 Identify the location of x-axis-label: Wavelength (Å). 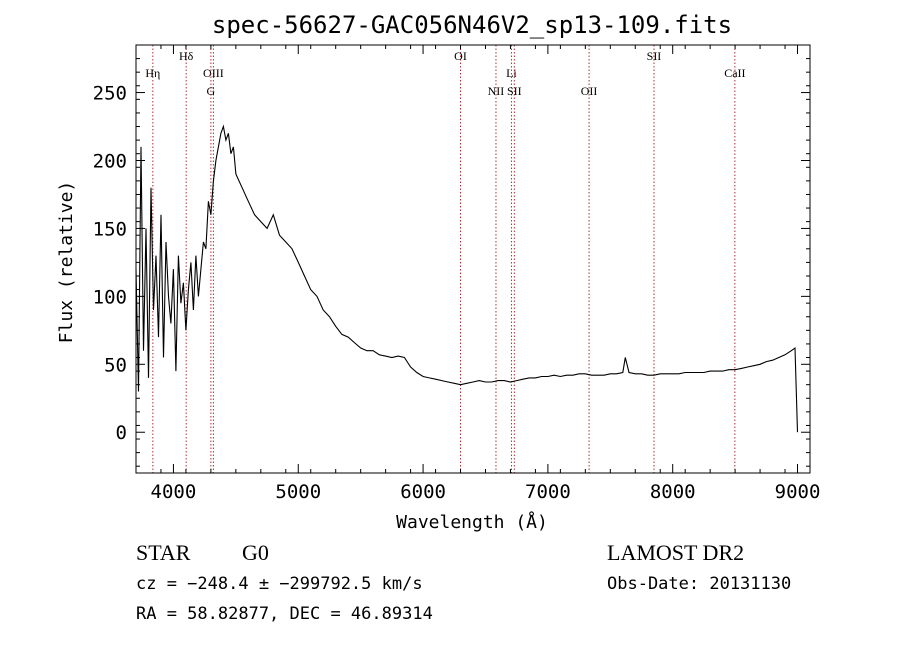
(472, 522).